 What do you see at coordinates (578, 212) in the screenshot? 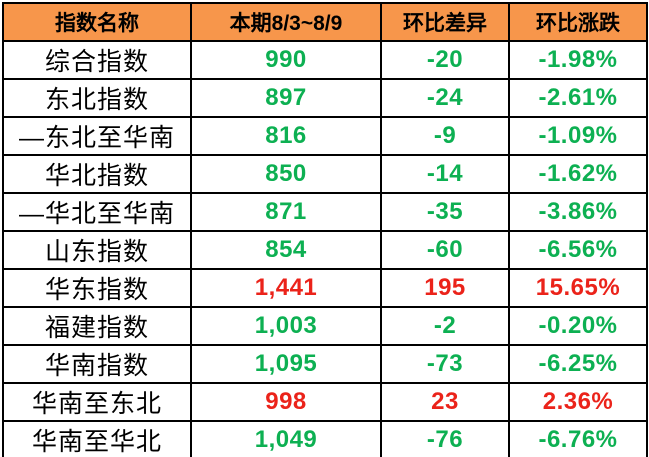
I see `pct-change-cell: -3.86%` at bounding box center [578, 212].